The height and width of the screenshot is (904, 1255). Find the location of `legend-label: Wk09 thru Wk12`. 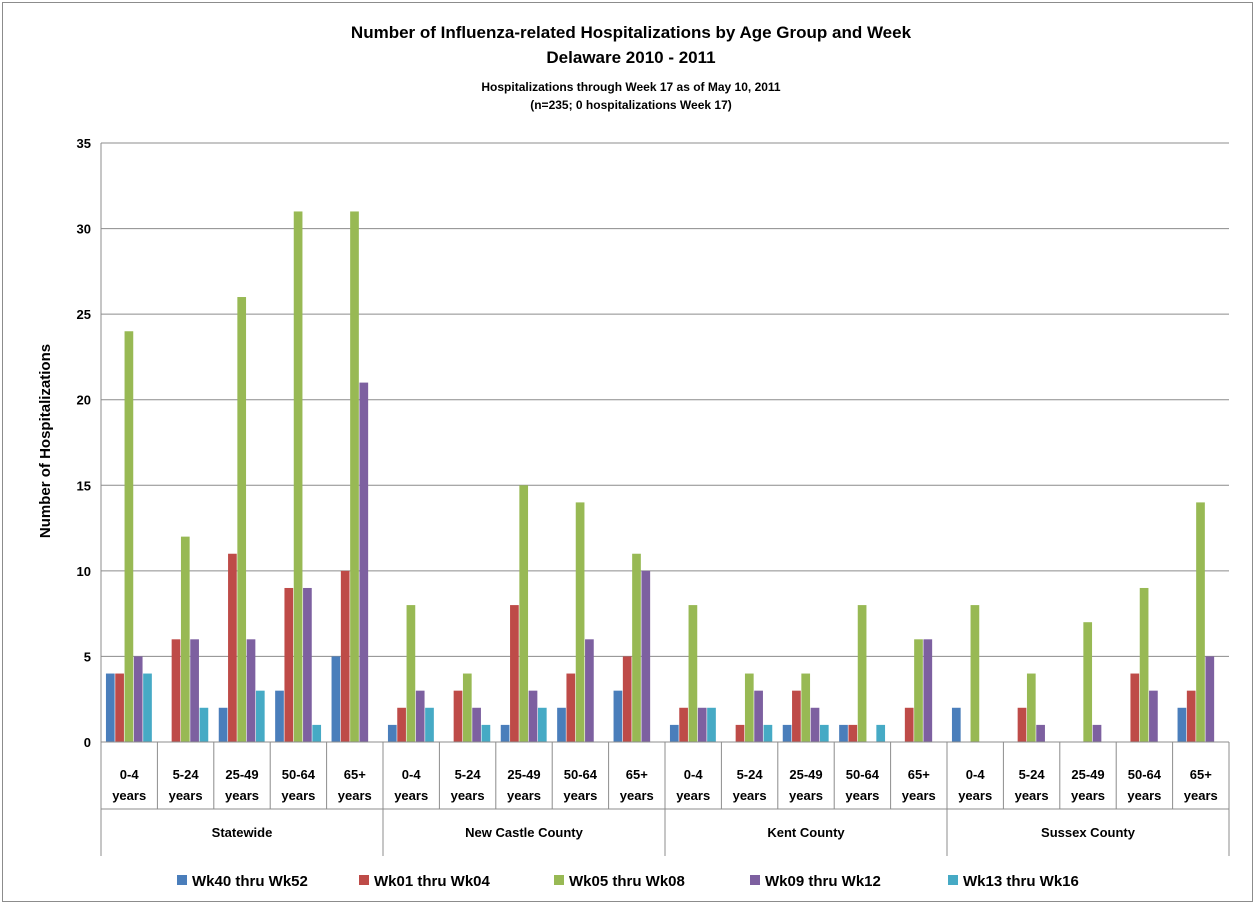

legend-label: Wk09 thru Wk12 is located at coordinates (823, 881).